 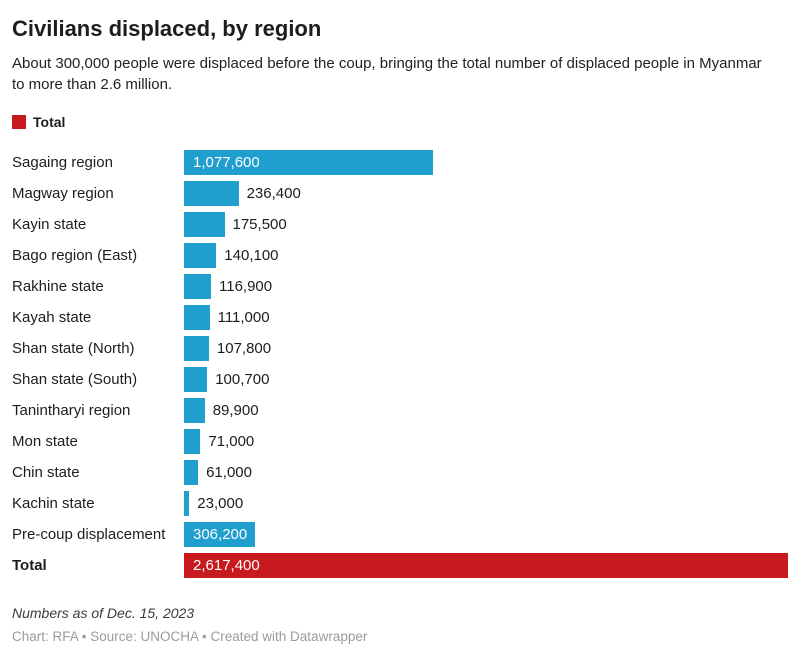 I want to click on chart-row: Chin state 61,000, so click(x=400, y=472).